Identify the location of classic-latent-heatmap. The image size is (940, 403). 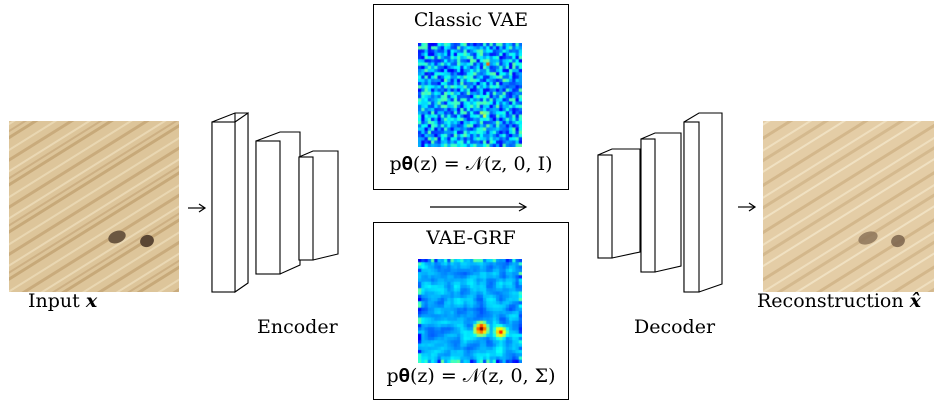
(470, 95).